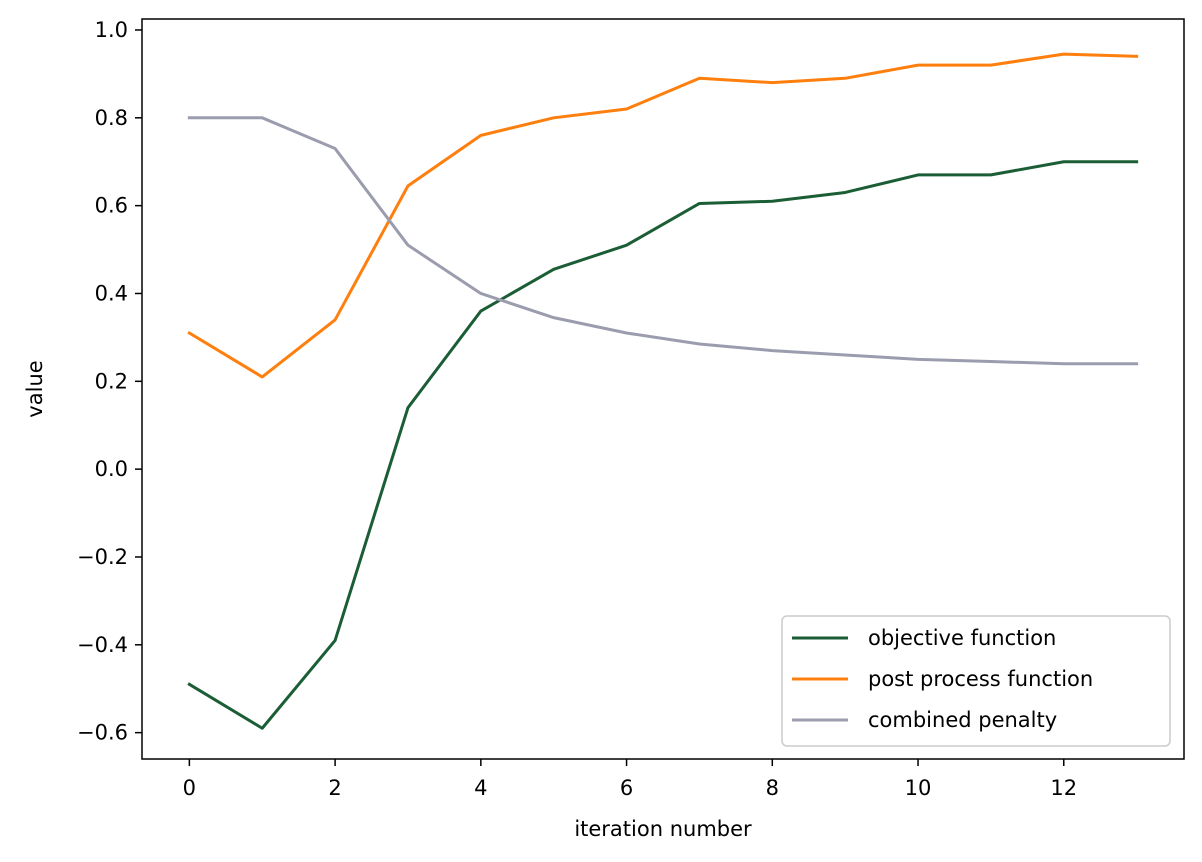 This screenshot has height=862, width=1202. I want to click on legend-label: combined penalty, so click(962, 720).